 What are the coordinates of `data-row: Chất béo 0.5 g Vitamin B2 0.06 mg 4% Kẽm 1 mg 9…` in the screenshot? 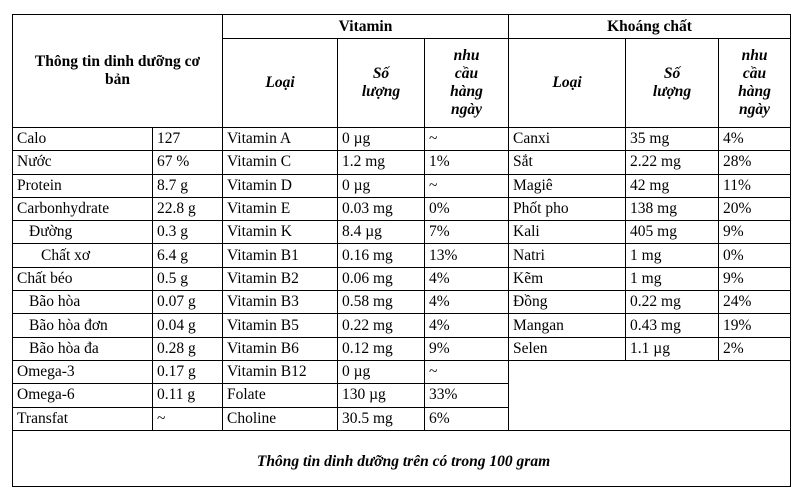 It's located at (402, 279).